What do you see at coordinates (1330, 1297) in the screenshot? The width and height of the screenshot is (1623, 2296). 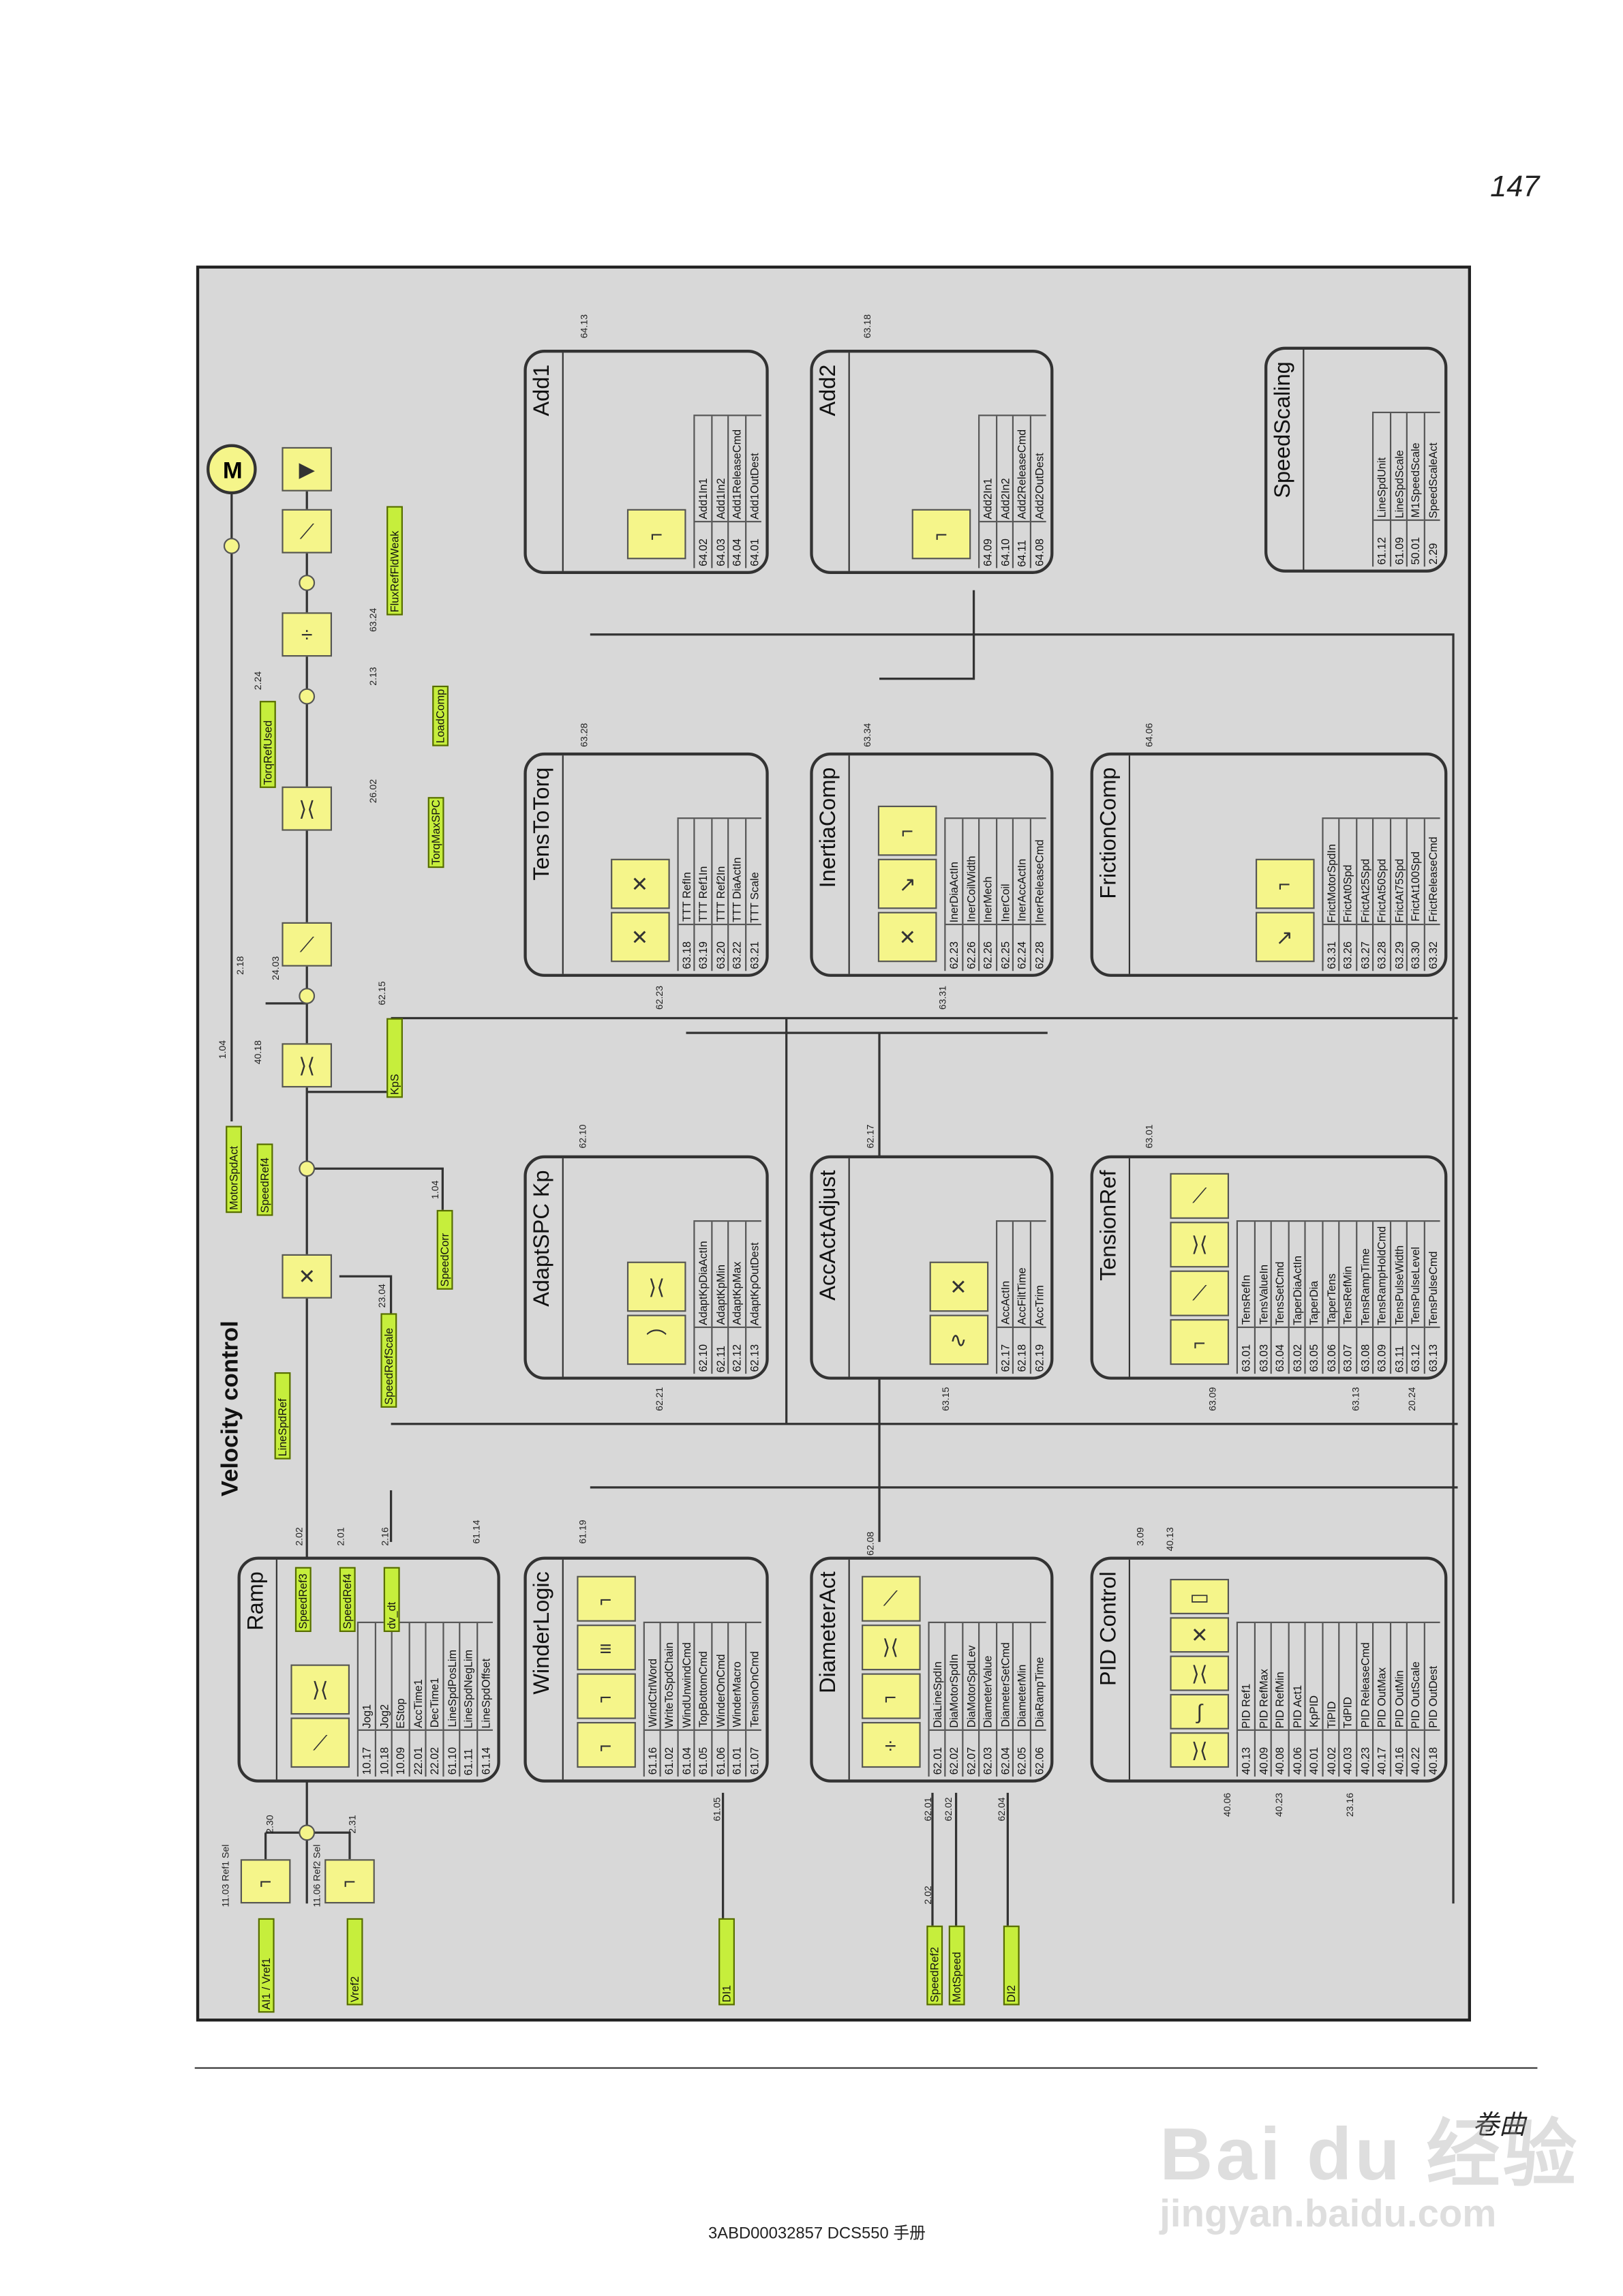 I see `parameter-row: 63.06 TaperTens` at bounding box center [1330, 1297].